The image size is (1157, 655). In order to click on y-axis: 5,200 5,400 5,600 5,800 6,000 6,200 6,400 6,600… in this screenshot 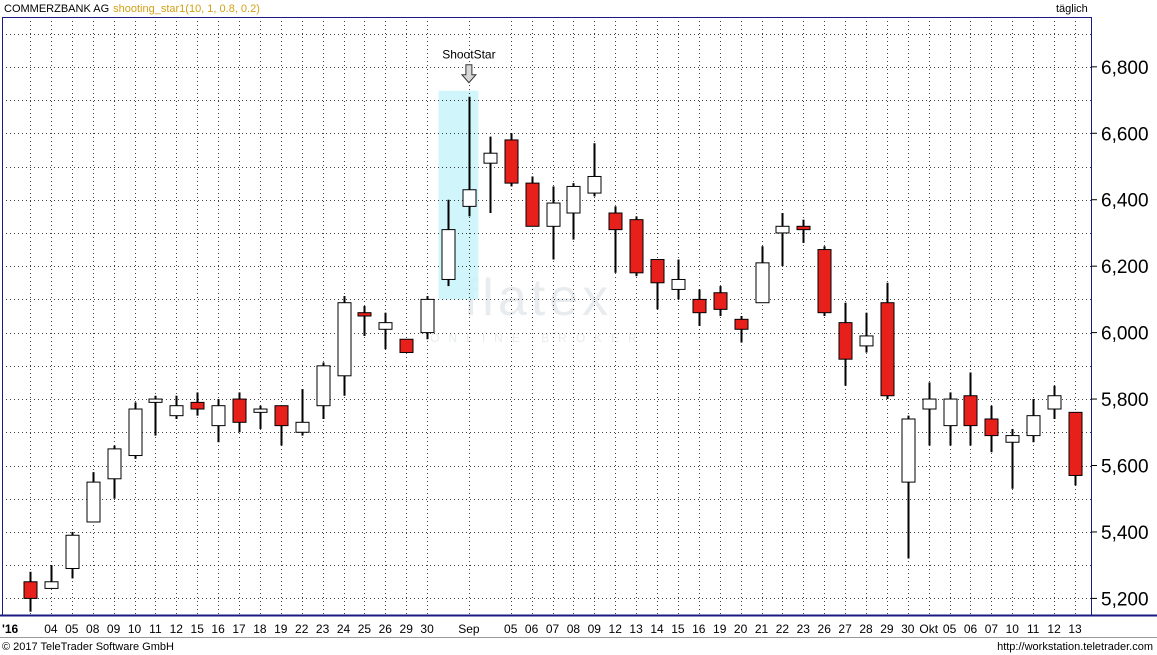, I will do `click(1120, 334)`.